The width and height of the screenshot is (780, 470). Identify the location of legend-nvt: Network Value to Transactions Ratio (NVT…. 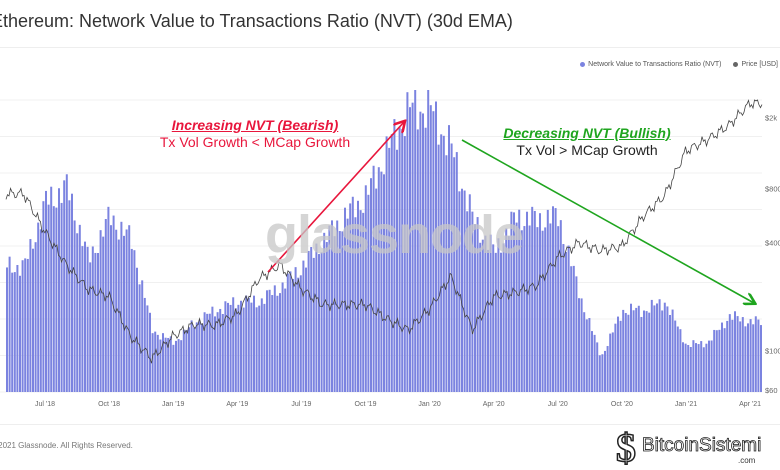
(655, 64).